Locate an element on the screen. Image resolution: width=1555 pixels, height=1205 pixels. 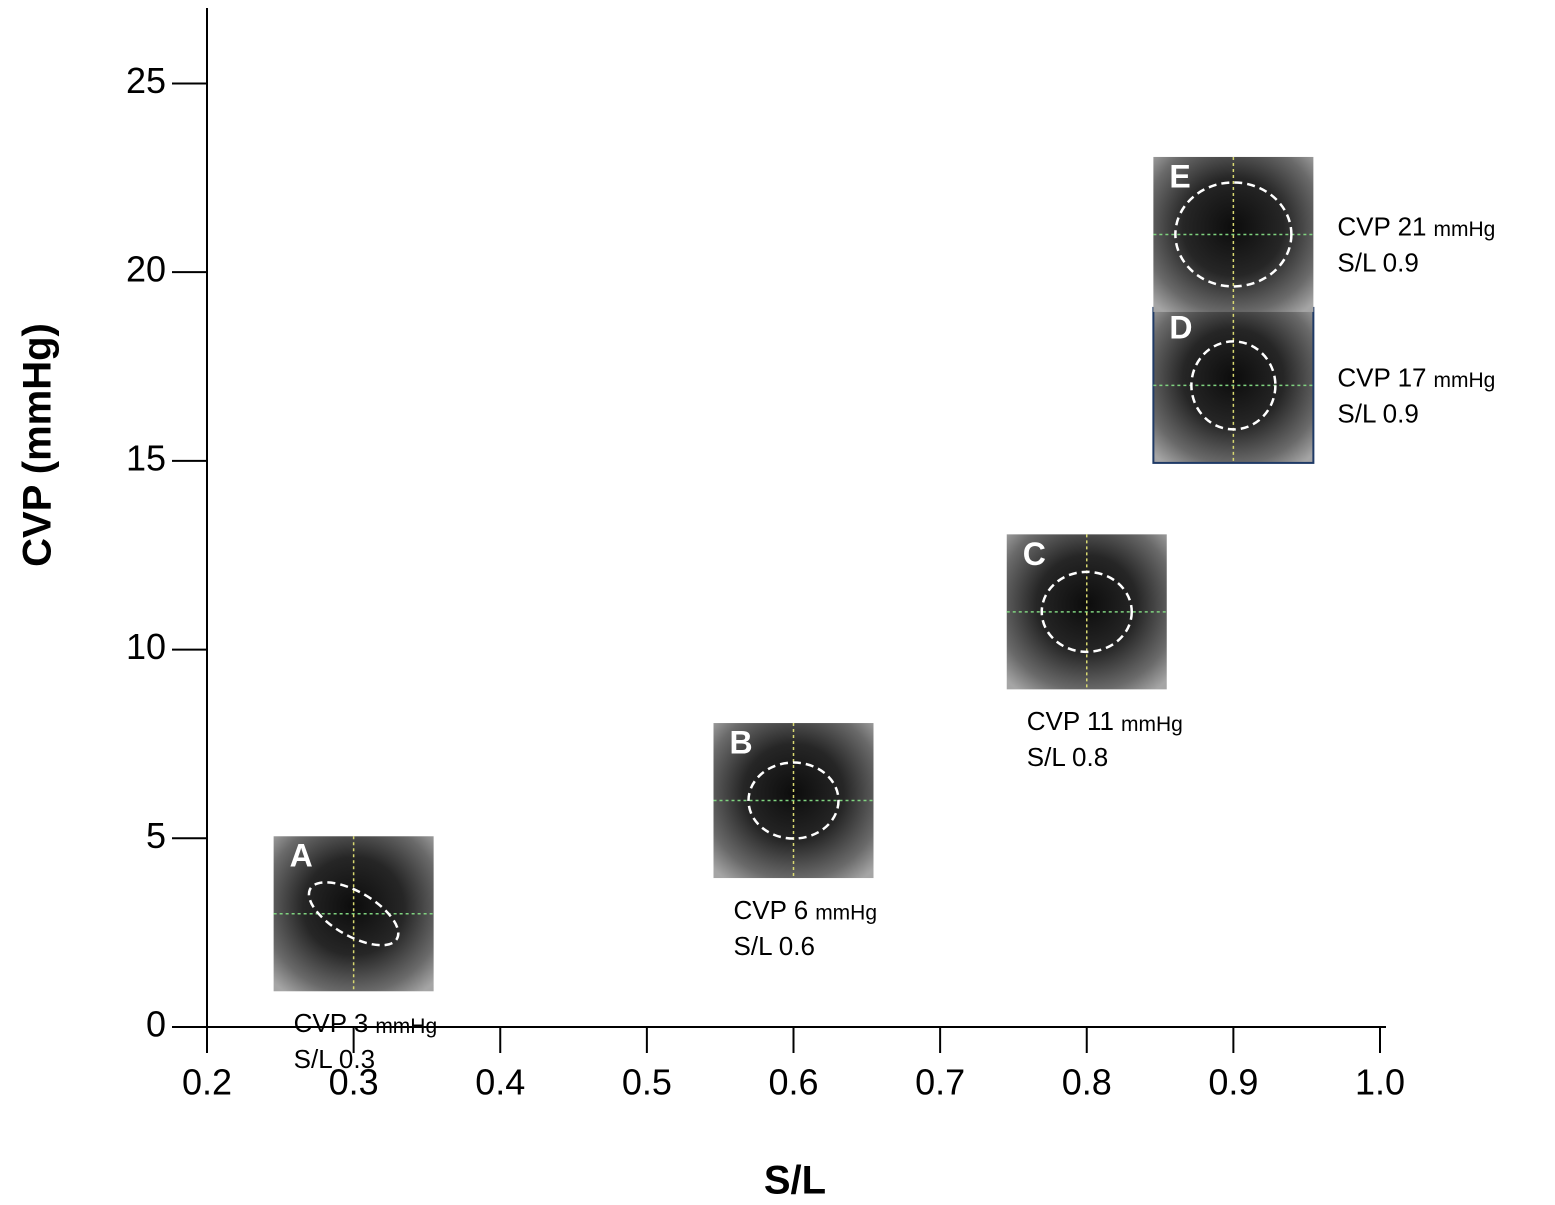
ultrasound-panel: E is located at coordinates (1233, 234).